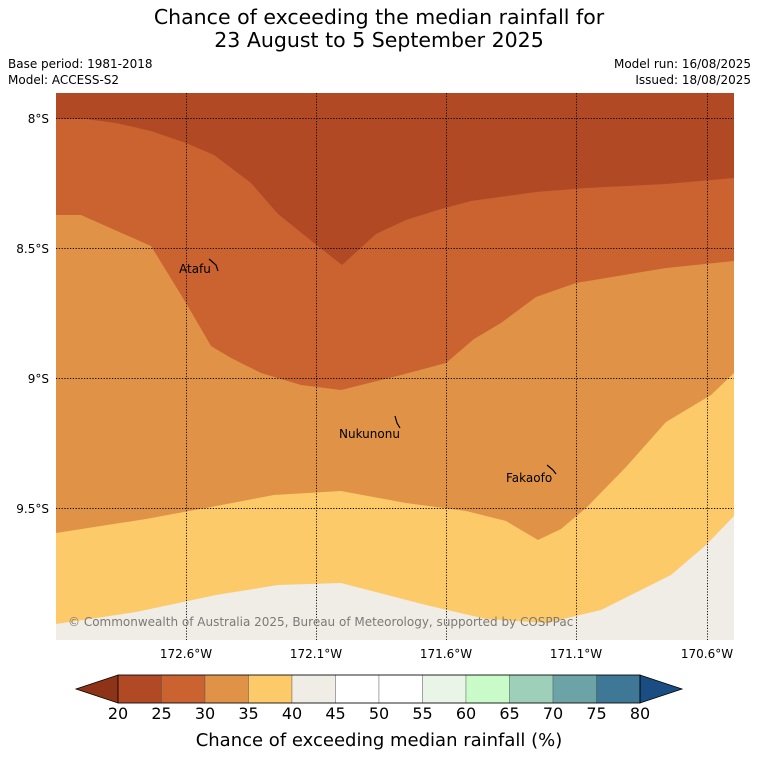 The height and width of the screenshot is (781, 758). Describe the element at coordinates (576, 654) in the screenshot. I see `lon-label-171-1w: 171.1°W` at that location.